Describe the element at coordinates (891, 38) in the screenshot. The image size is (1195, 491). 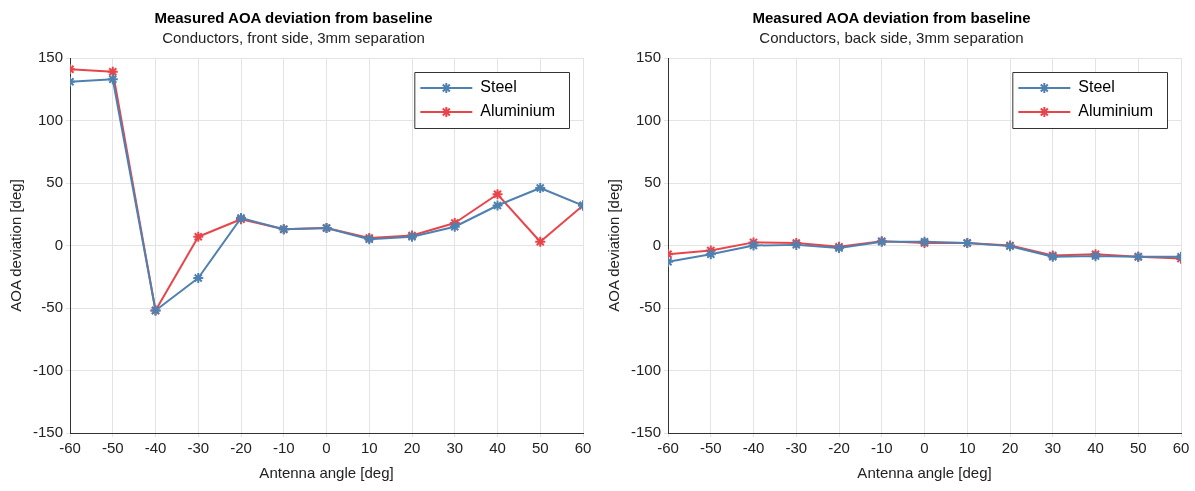
I see `chart-subtitle: Conductors, back side, 3mm separation` at that location.